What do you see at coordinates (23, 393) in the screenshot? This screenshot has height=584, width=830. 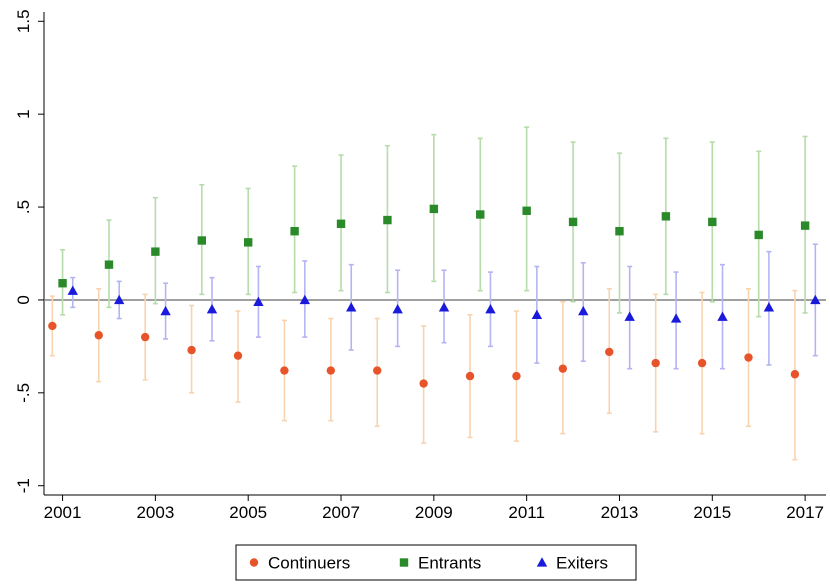 I see `y-tick-label: -.5` at bounding box center [23, 393].